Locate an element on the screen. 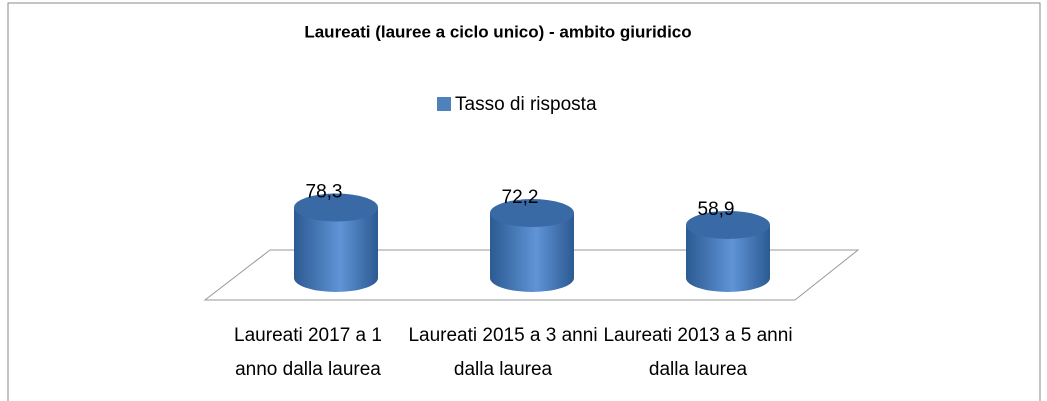 The height and width of the screenshot is (401, 1047). floor is located at coordinates (531, 275).